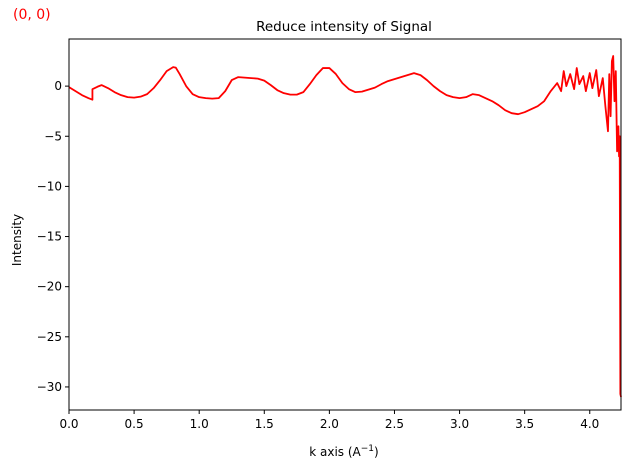 The width and height of the screenshot is (630, 470). I want to click on y-tick-label: 0, so click(58, 86).